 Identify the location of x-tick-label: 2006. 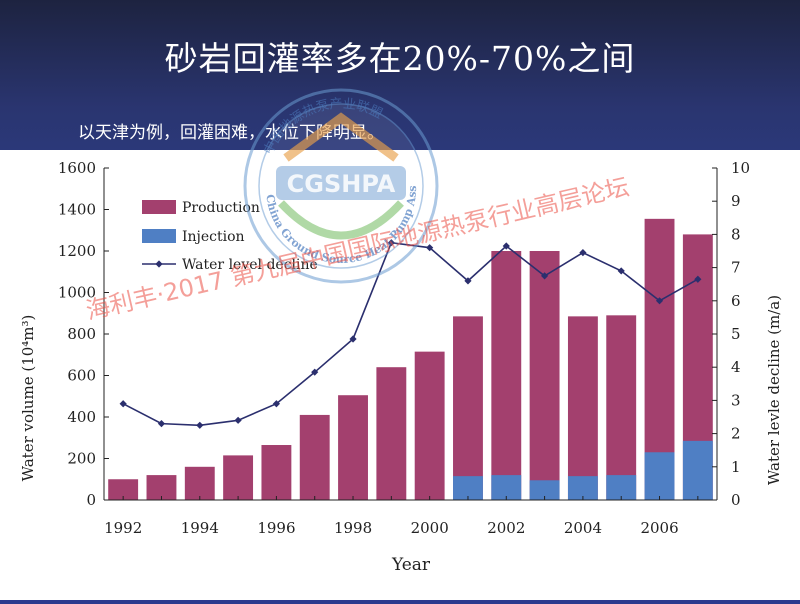
(659, 528).